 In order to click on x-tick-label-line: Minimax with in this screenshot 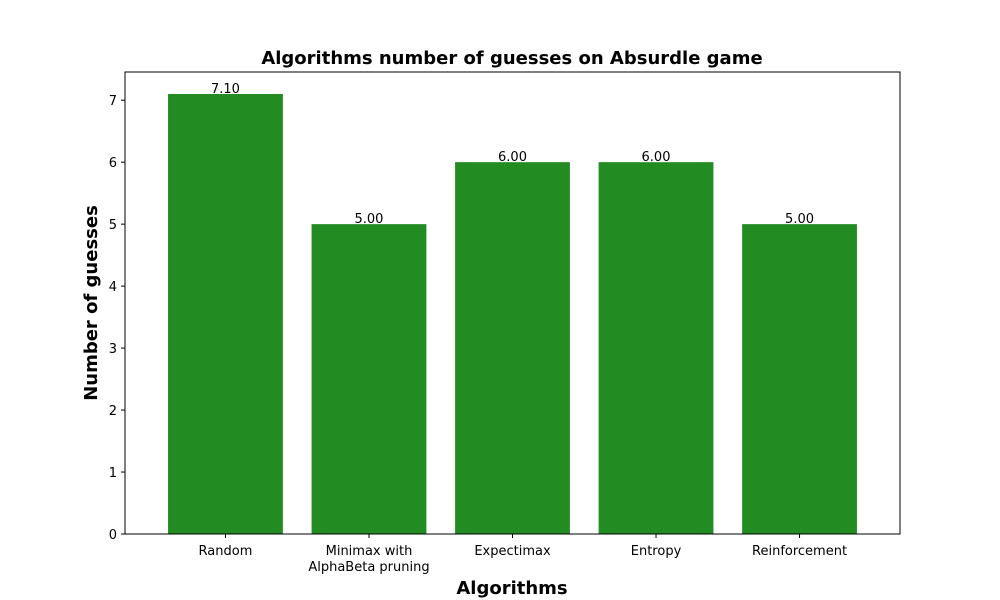, I will do `click(369, 551)`.